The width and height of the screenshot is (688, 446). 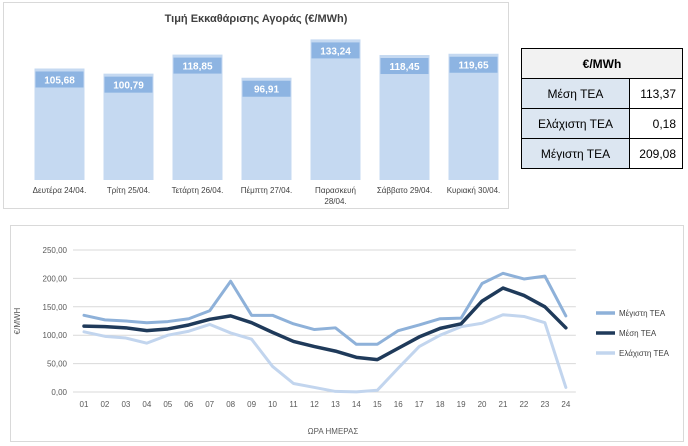 What do you see at coordinates (209, 404) in the screenshot?
I see `x-tick-label: 07` at bounding box center [209, 404].